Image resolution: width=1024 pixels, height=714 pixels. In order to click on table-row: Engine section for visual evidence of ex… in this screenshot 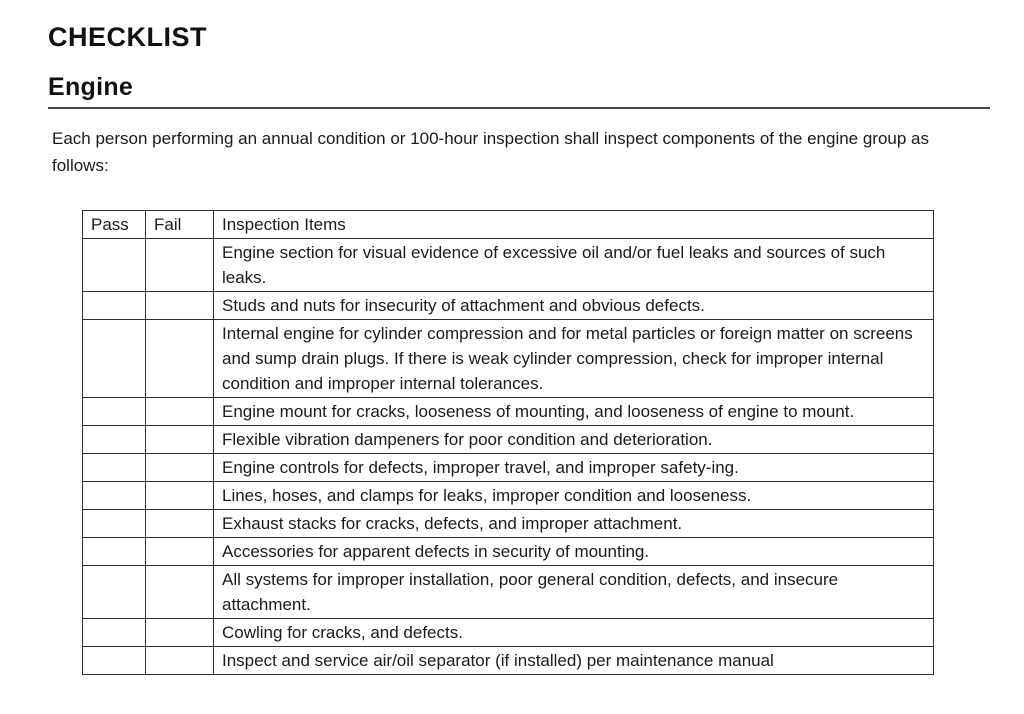, I will do `click(508, 265)`.